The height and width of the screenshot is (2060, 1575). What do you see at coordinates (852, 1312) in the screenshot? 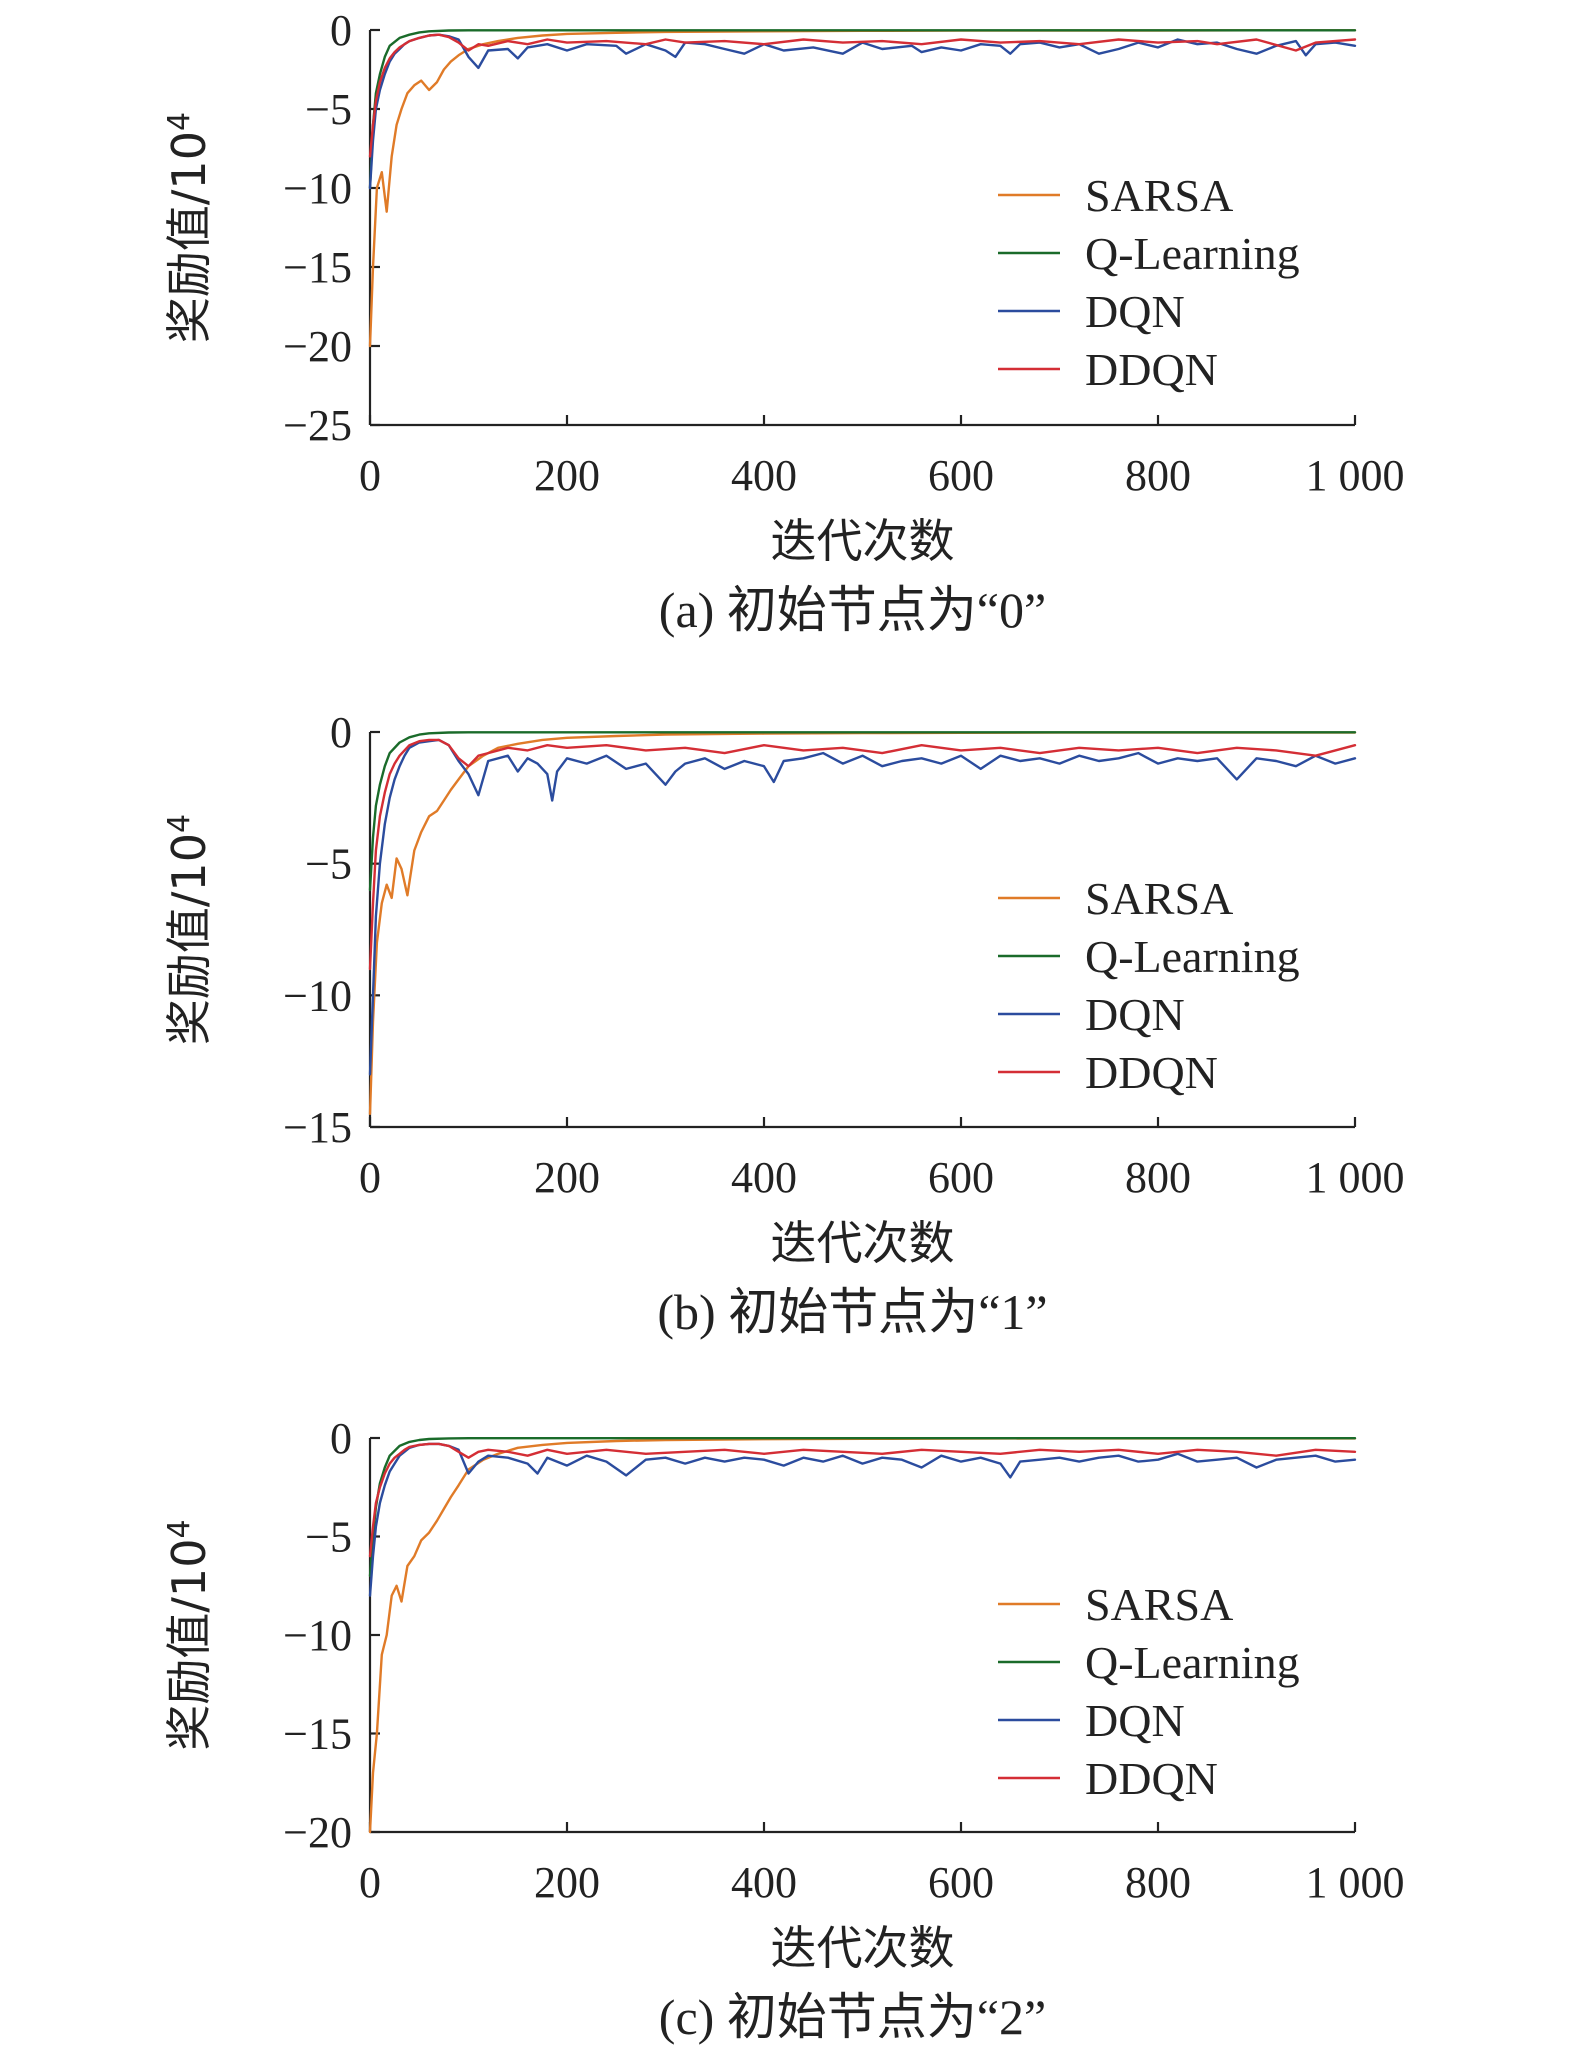
I see `panel-caption: (b) 初始节点为“1”` at bounding box center [852, 1312].